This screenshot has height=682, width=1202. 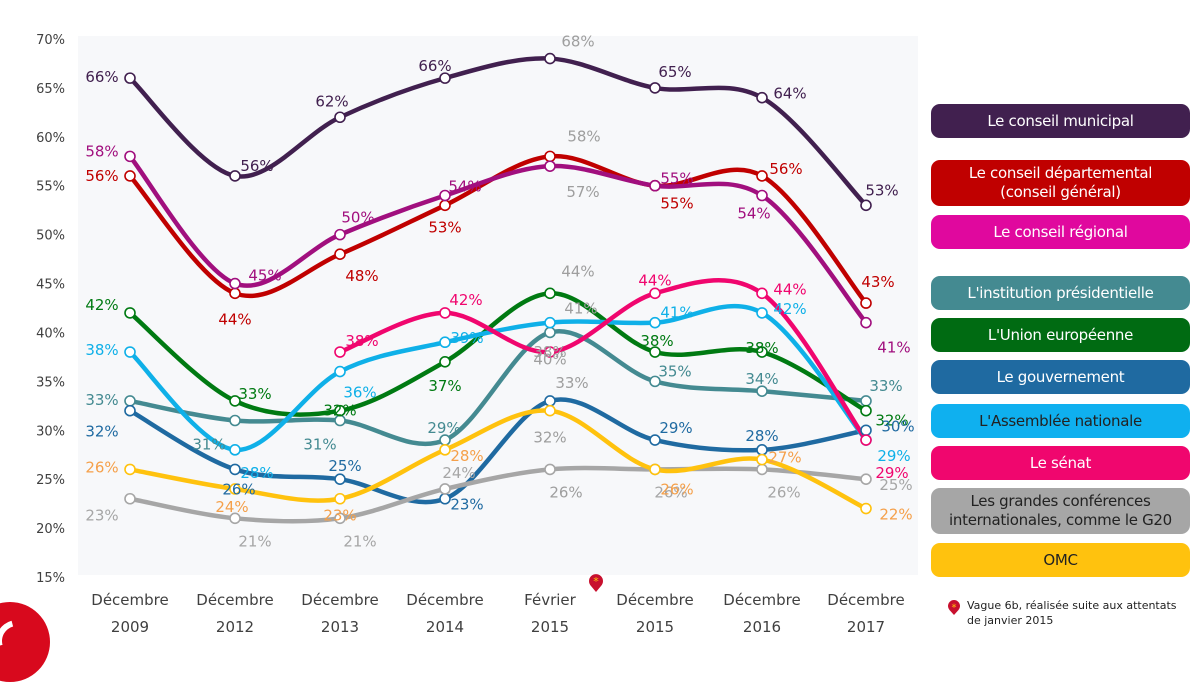 I want to click on data-label: 57%, so click(x=582, y=192).